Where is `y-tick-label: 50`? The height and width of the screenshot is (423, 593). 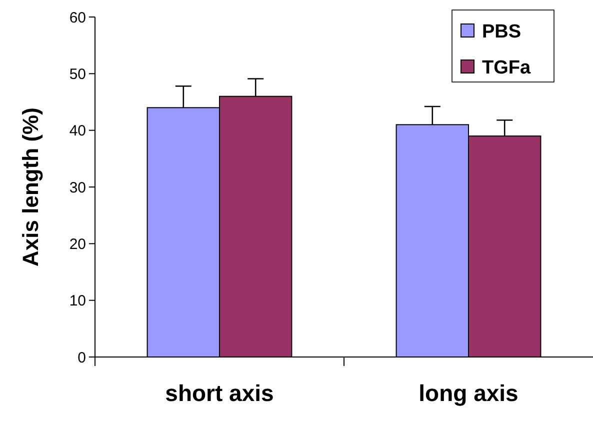 y-tick-label: 50 is located at coordinates (77, 74).